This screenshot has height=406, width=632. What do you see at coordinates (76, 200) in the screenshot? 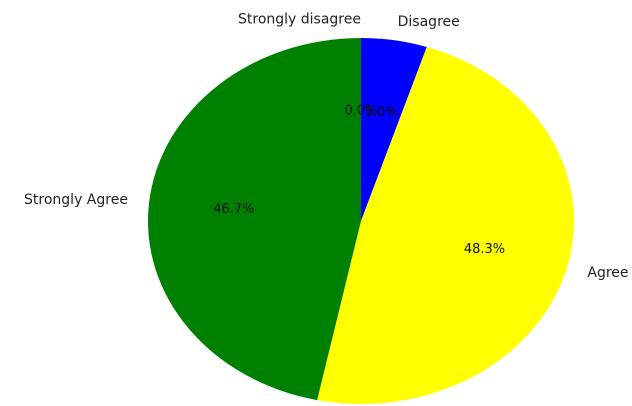
I see `label-strongly-agree: Strongly Agree` at bounding box center [76, 200].